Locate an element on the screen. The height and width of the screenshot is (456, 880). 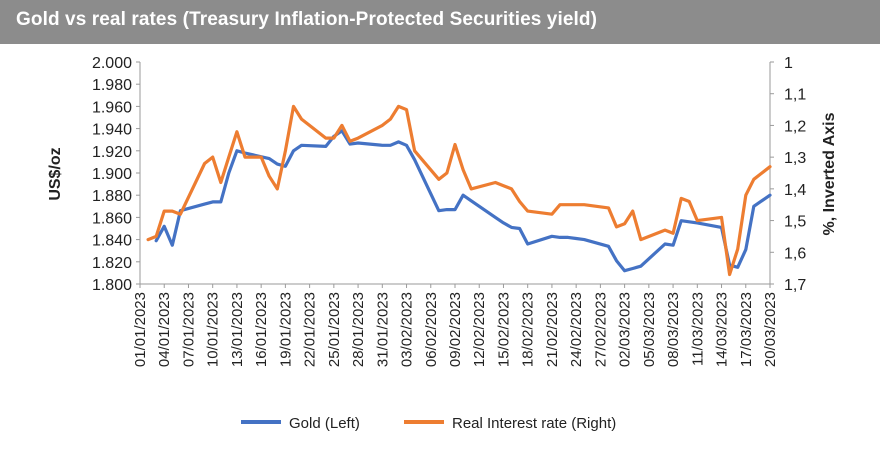
left-tick-label: 1.980 is located at coordinates (112, 85).